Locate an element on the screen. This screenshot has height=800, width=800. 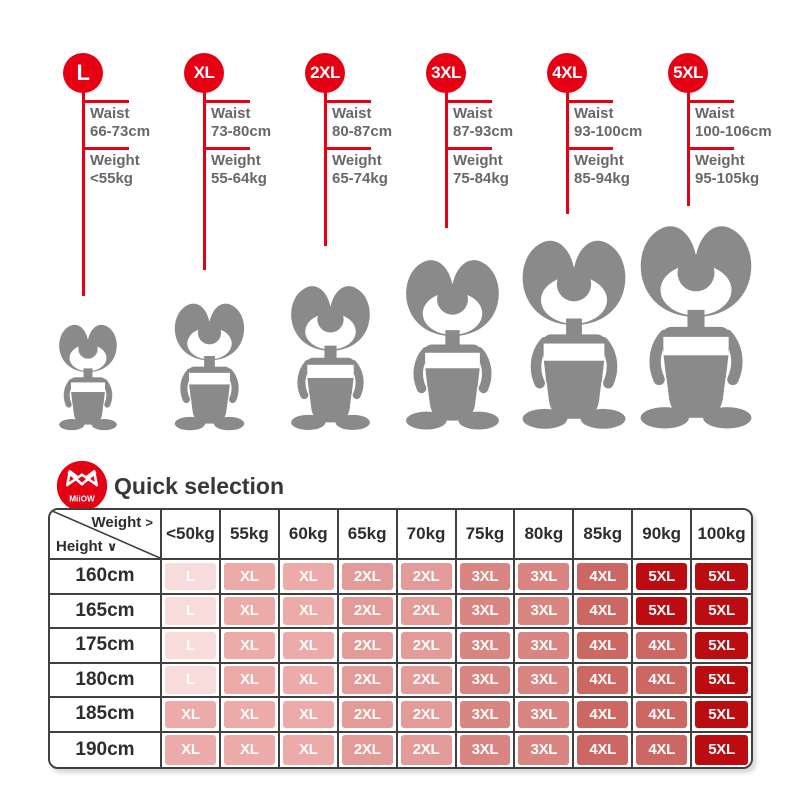
height-row-label: 165cm is located at coordinates (106, 611).